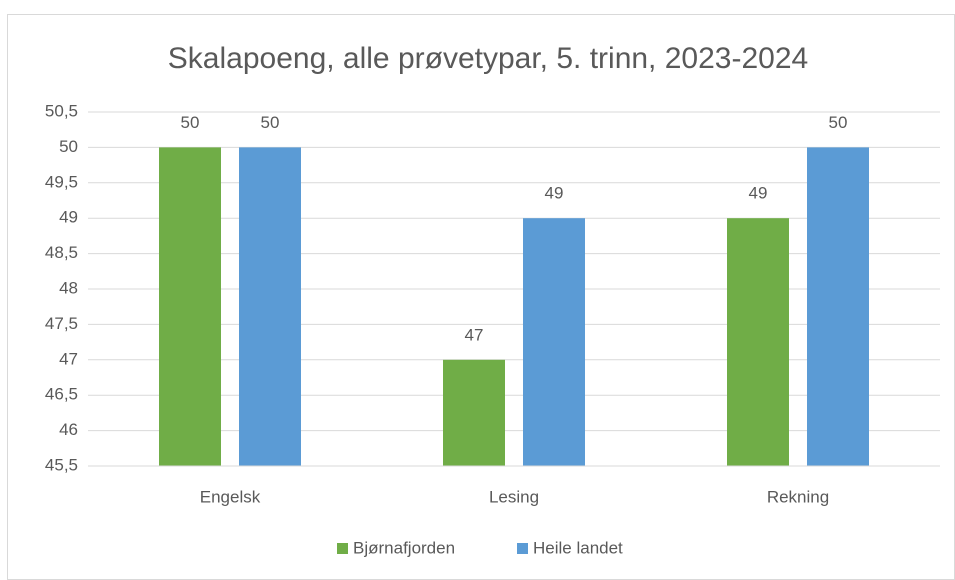 This screenshot has height=580, width=955. I want to click on y-tick-label: 48, so click(68, 287).